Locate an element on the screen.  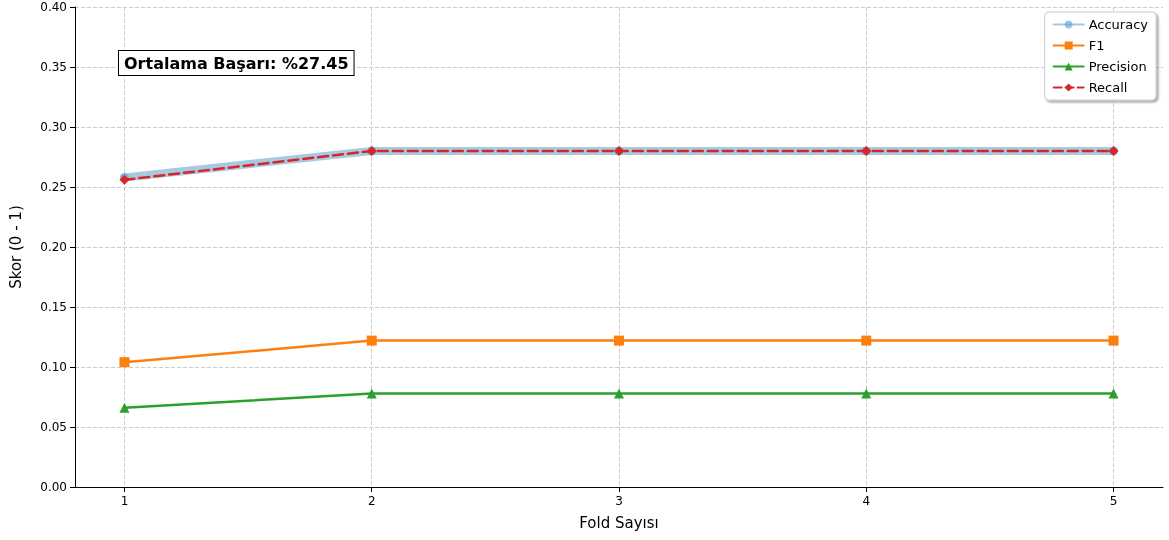
y-tick-label: 0.20 is located at coordinates (53, 247).